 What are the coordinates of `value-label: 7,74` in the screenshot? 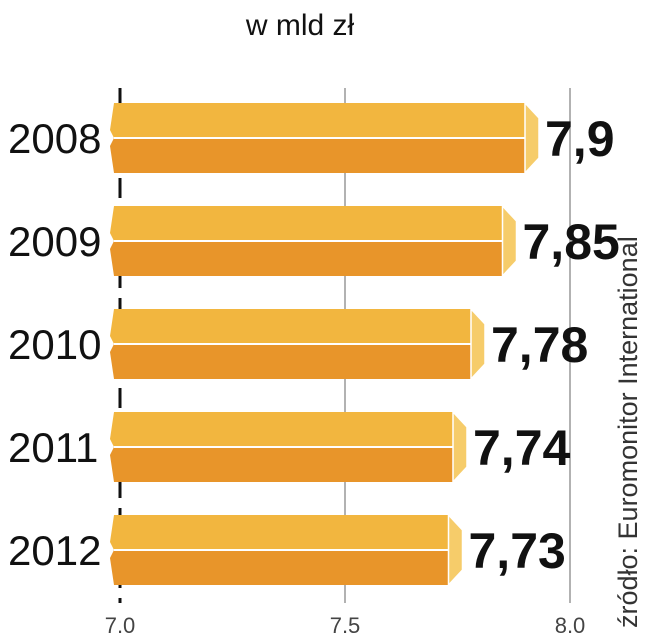 It's located at (522, 448).